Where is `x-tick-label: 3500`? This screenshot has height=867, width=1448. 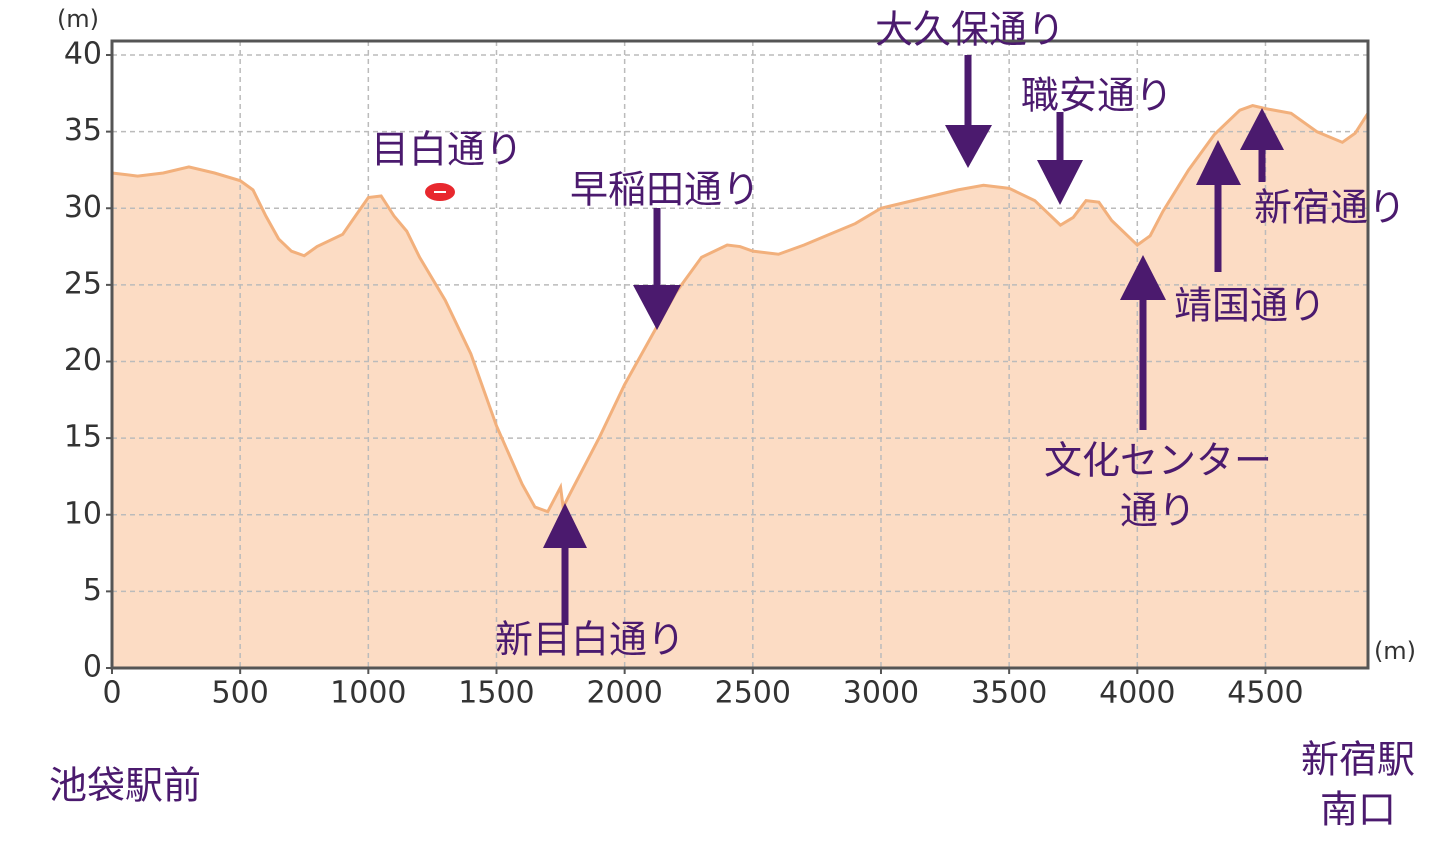
x-tick-label: 3500 is located at coordinates (1009, 693).